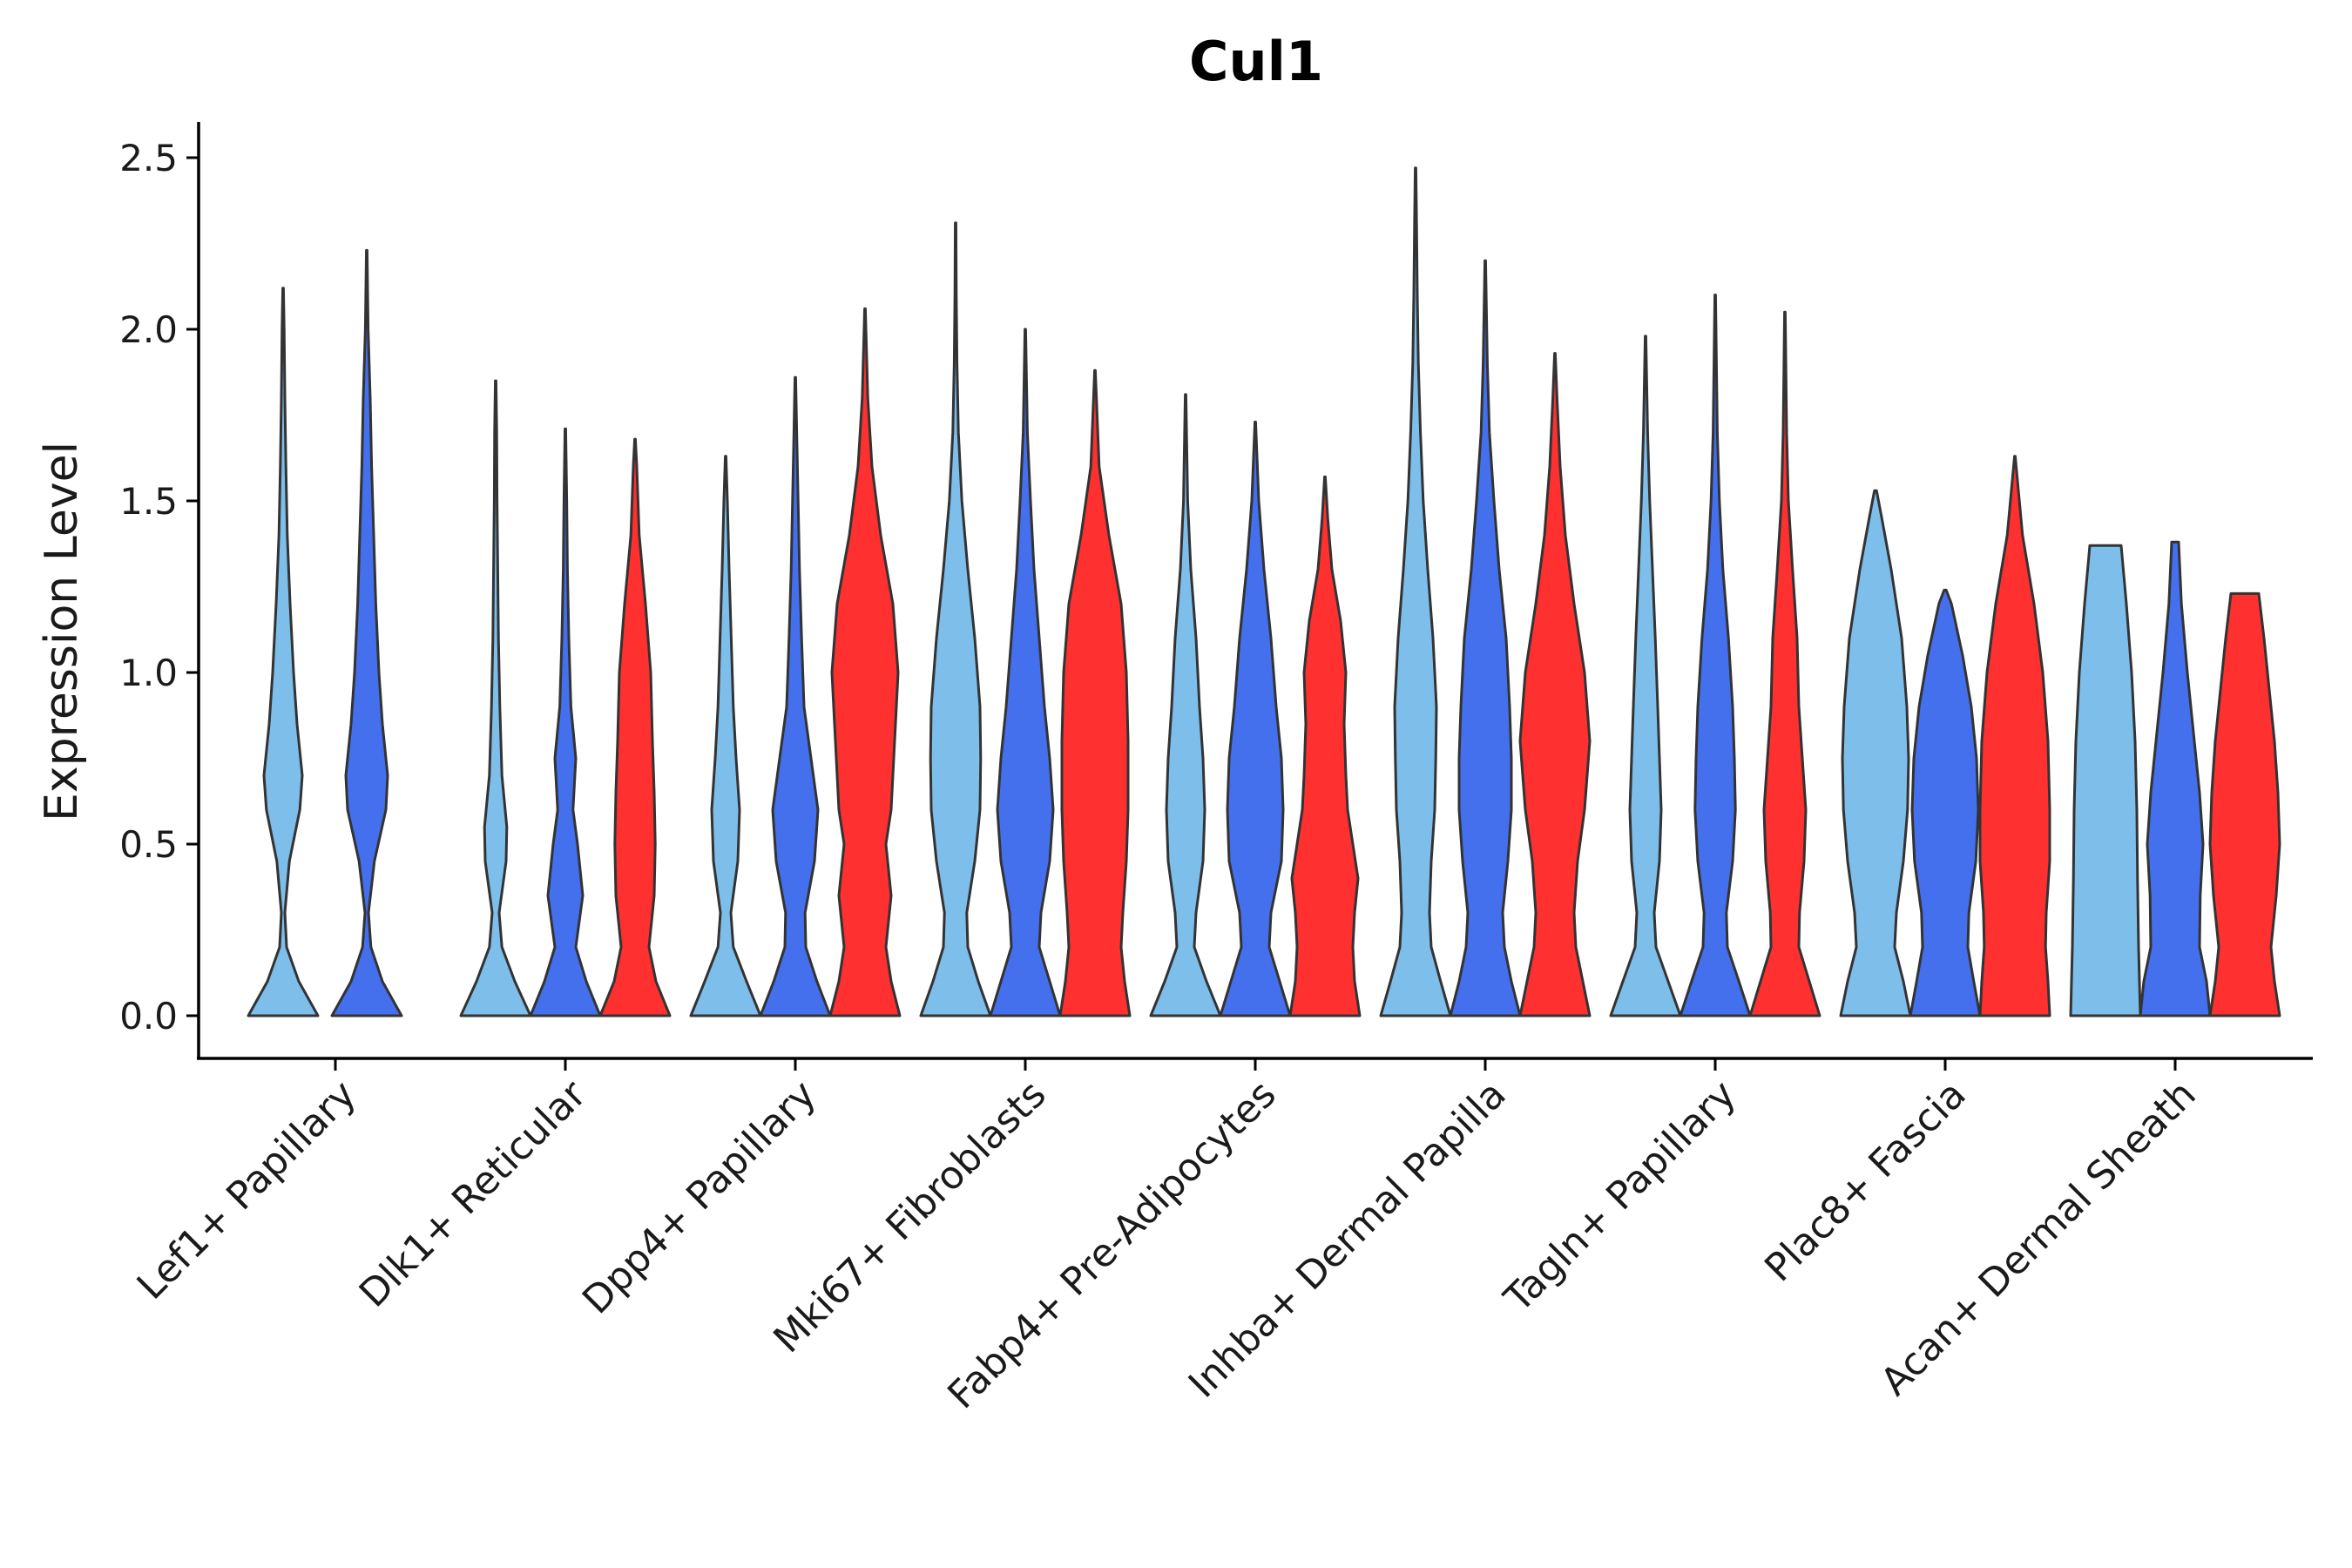  What do you see at coordinates (148, 329) in the screenshot?
I see `y-tick-label: 2.0` at bounding box center [148, 329].